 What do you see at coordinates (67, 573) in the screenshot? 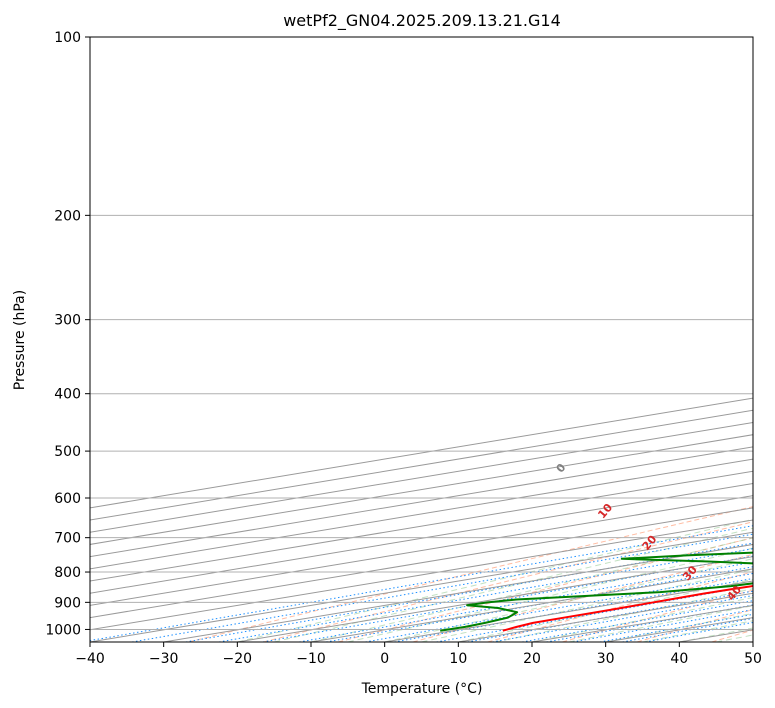
I see `y-tick-label: 800` at bounding box center [67, 573].